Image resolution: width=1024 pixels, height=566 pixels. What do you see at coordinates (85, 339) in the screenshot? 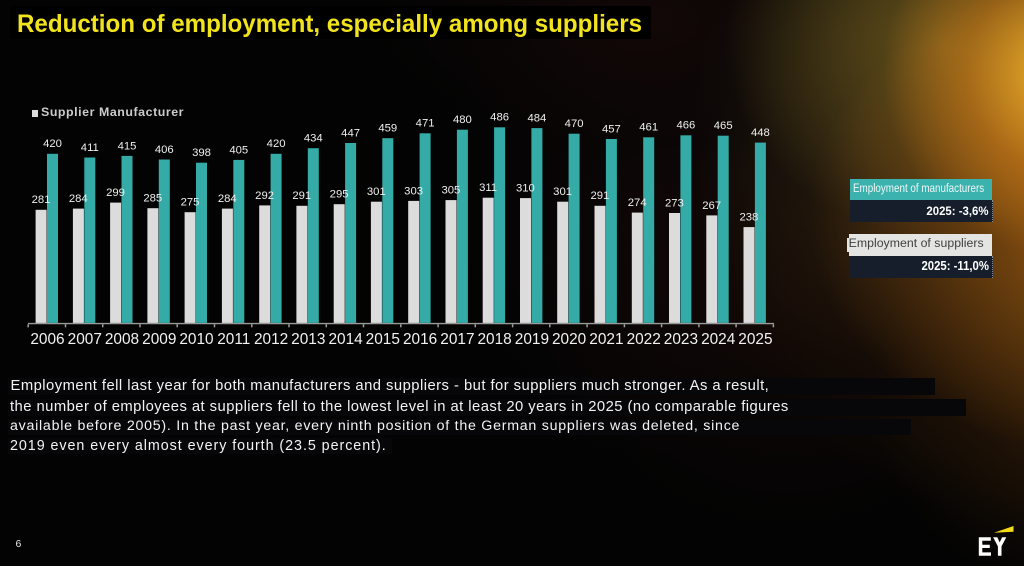
I see `svg-text: 2007` at bounding box center [85, 339].